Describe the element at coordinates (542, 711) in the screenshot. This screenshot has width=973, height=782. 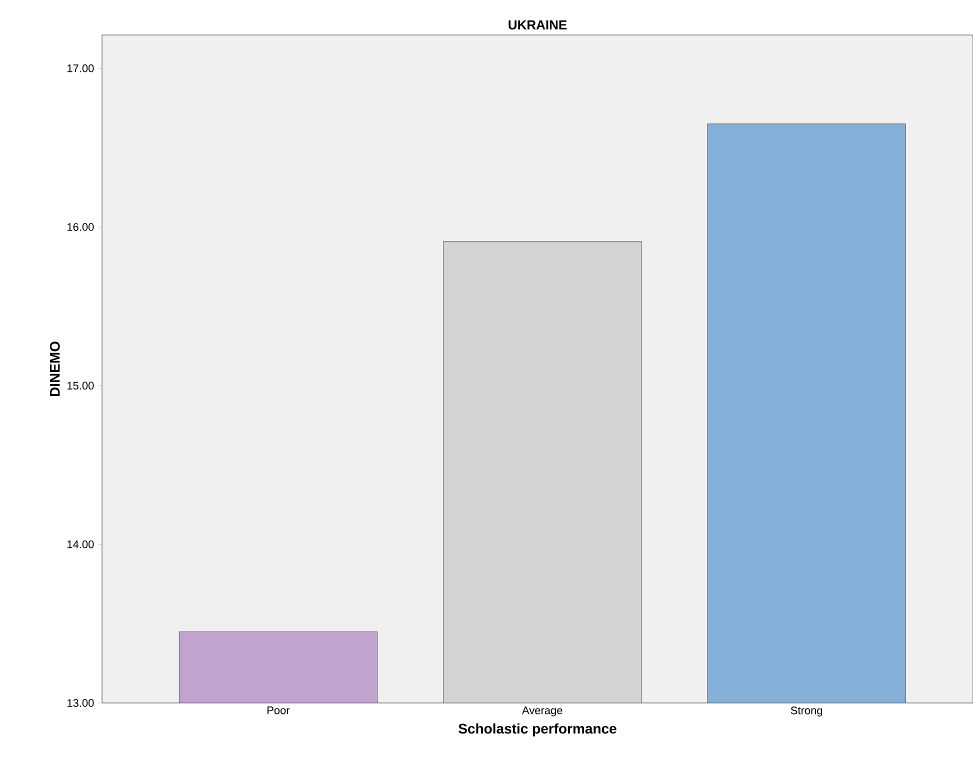
I see `x-tick-label: Average` at that location.